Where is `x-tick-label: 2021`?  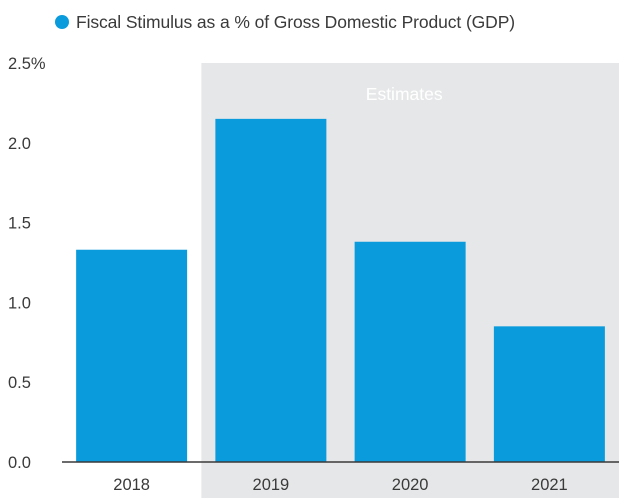
x-tick-label: 2021 is located at coordinates (549, 485).